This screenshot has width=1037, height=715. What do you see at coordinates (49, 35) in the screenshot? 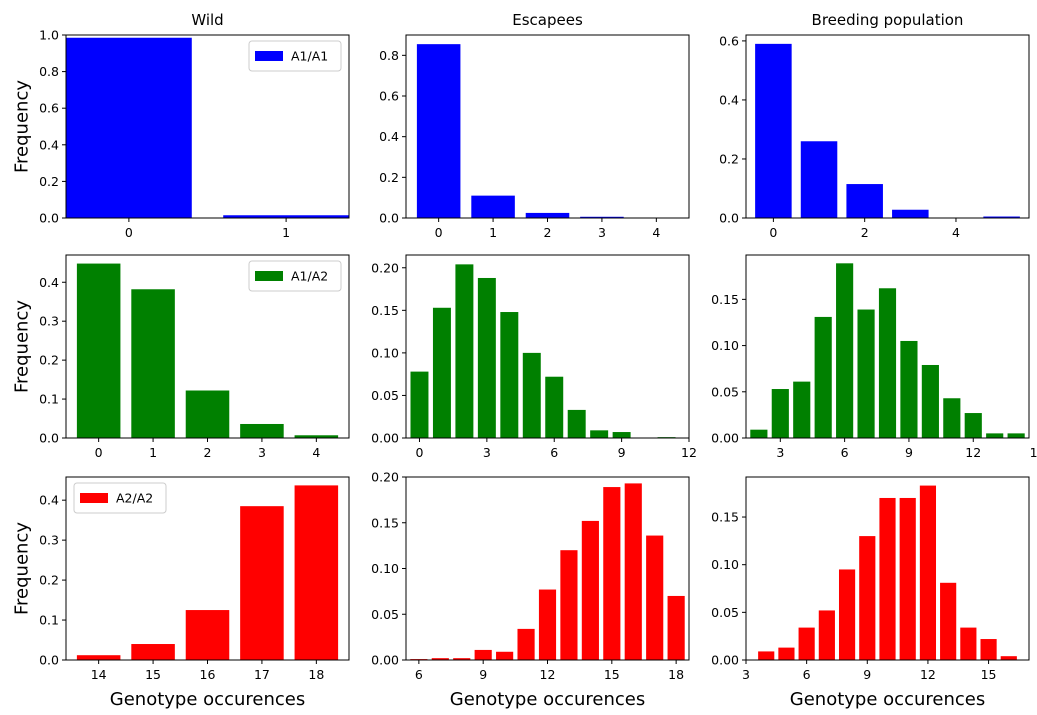
I see `y-tick-label: 1.0` at bounding box center [49, 35].